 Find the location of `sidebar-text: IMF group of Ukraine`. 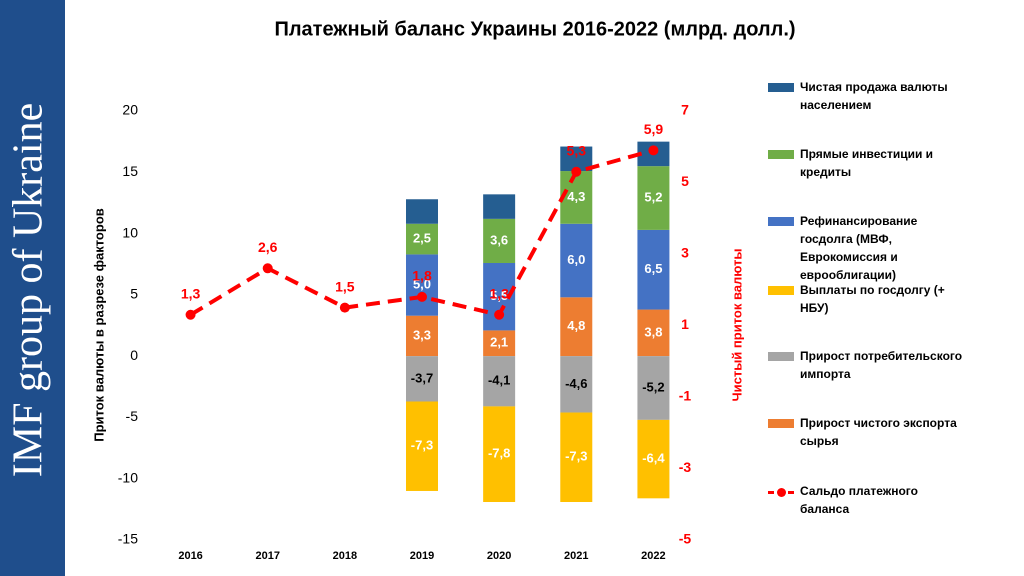

sidebar-text: IMF group of Ukraine is located at coordinates (29, 290).